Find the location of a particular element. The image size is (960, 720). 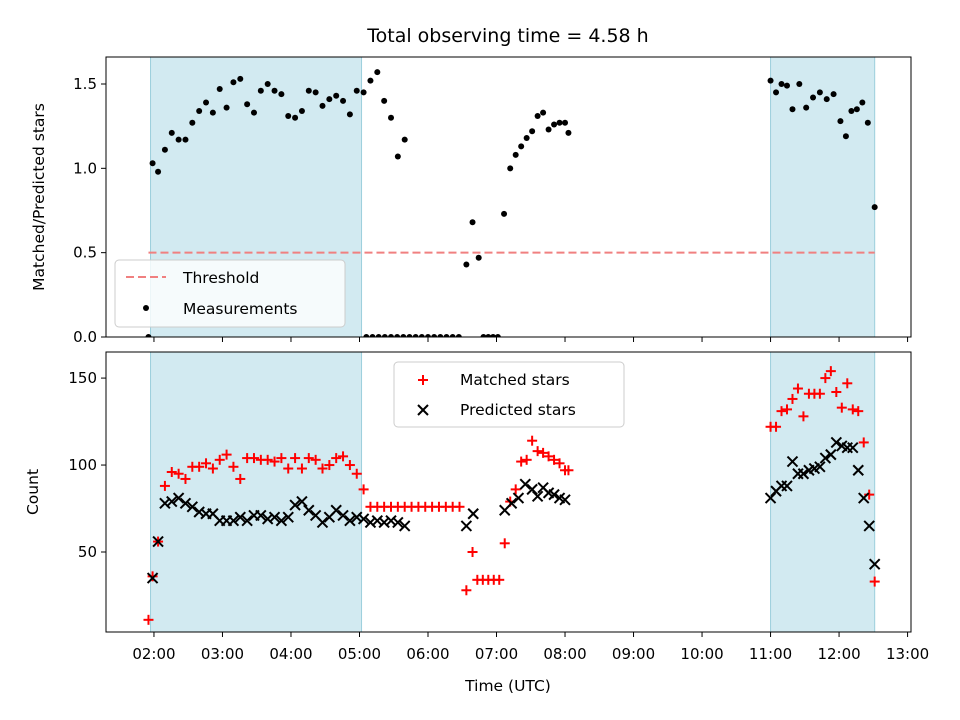

x-tick-label: 06:00 is located at coordinates (427, 654).